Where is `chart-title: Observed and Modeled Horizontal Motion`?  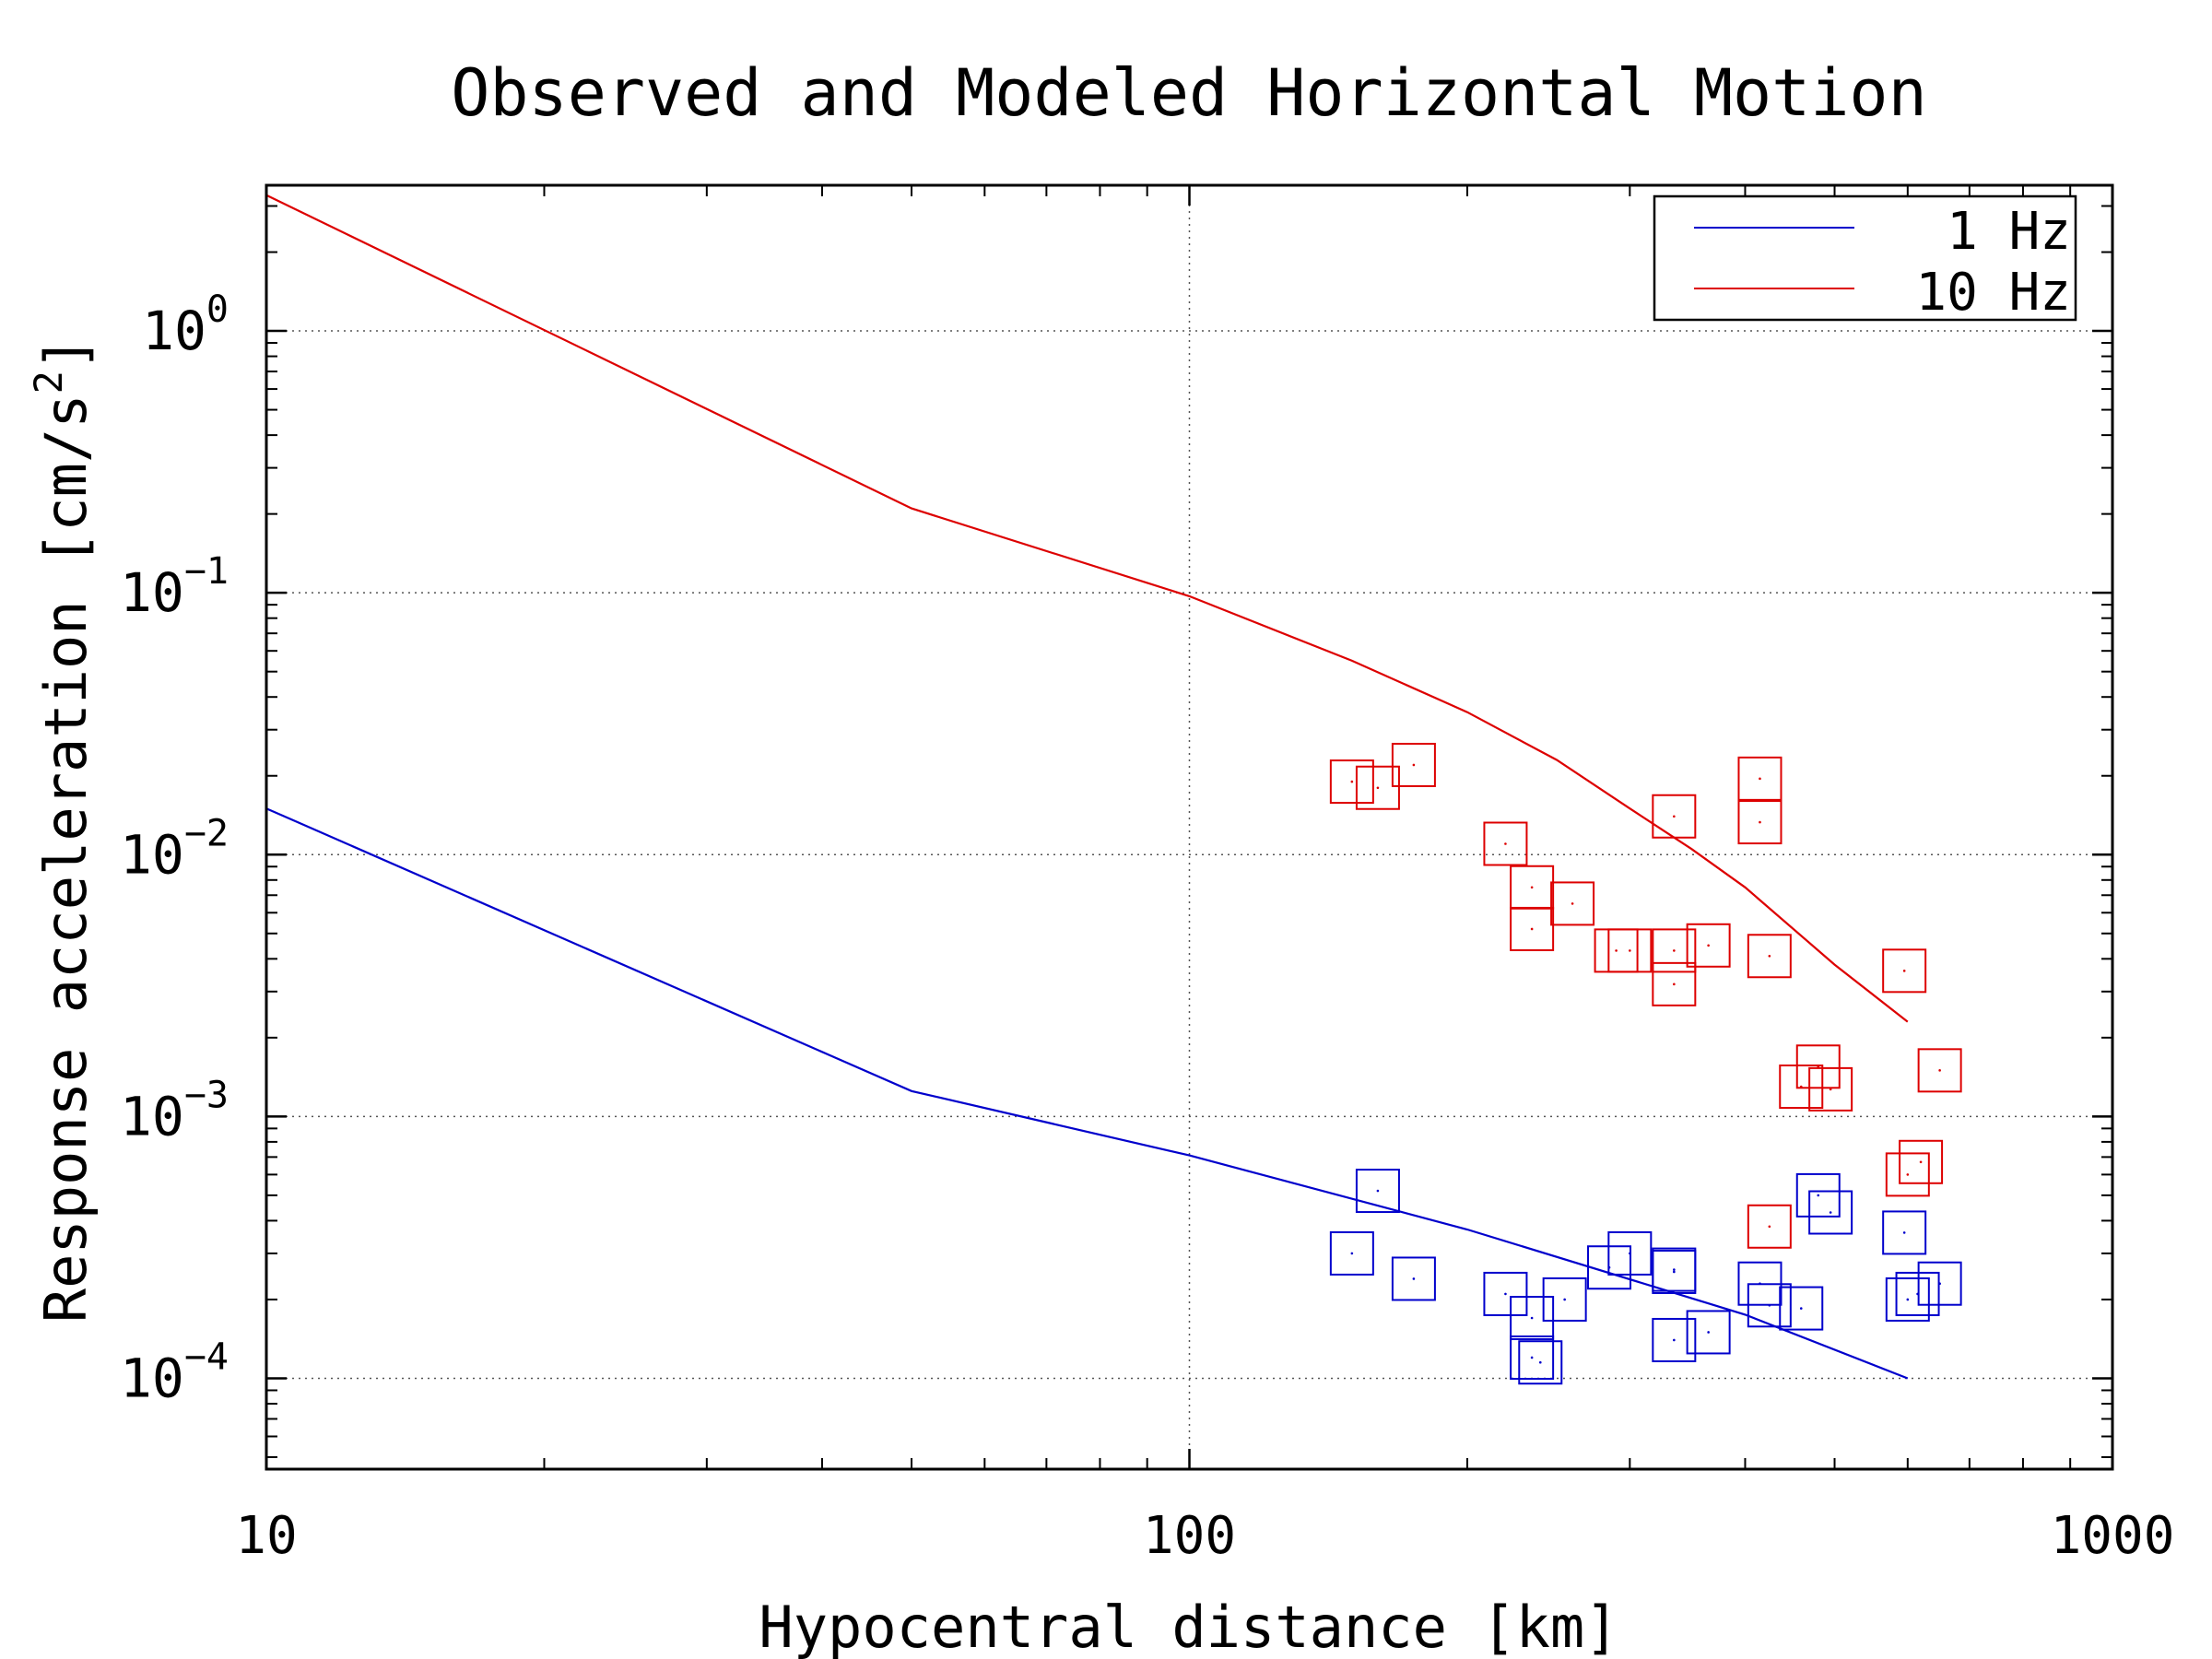
chart-title: Observed and Modeled Horizontal Motion is located at coordinates (1188, 93).